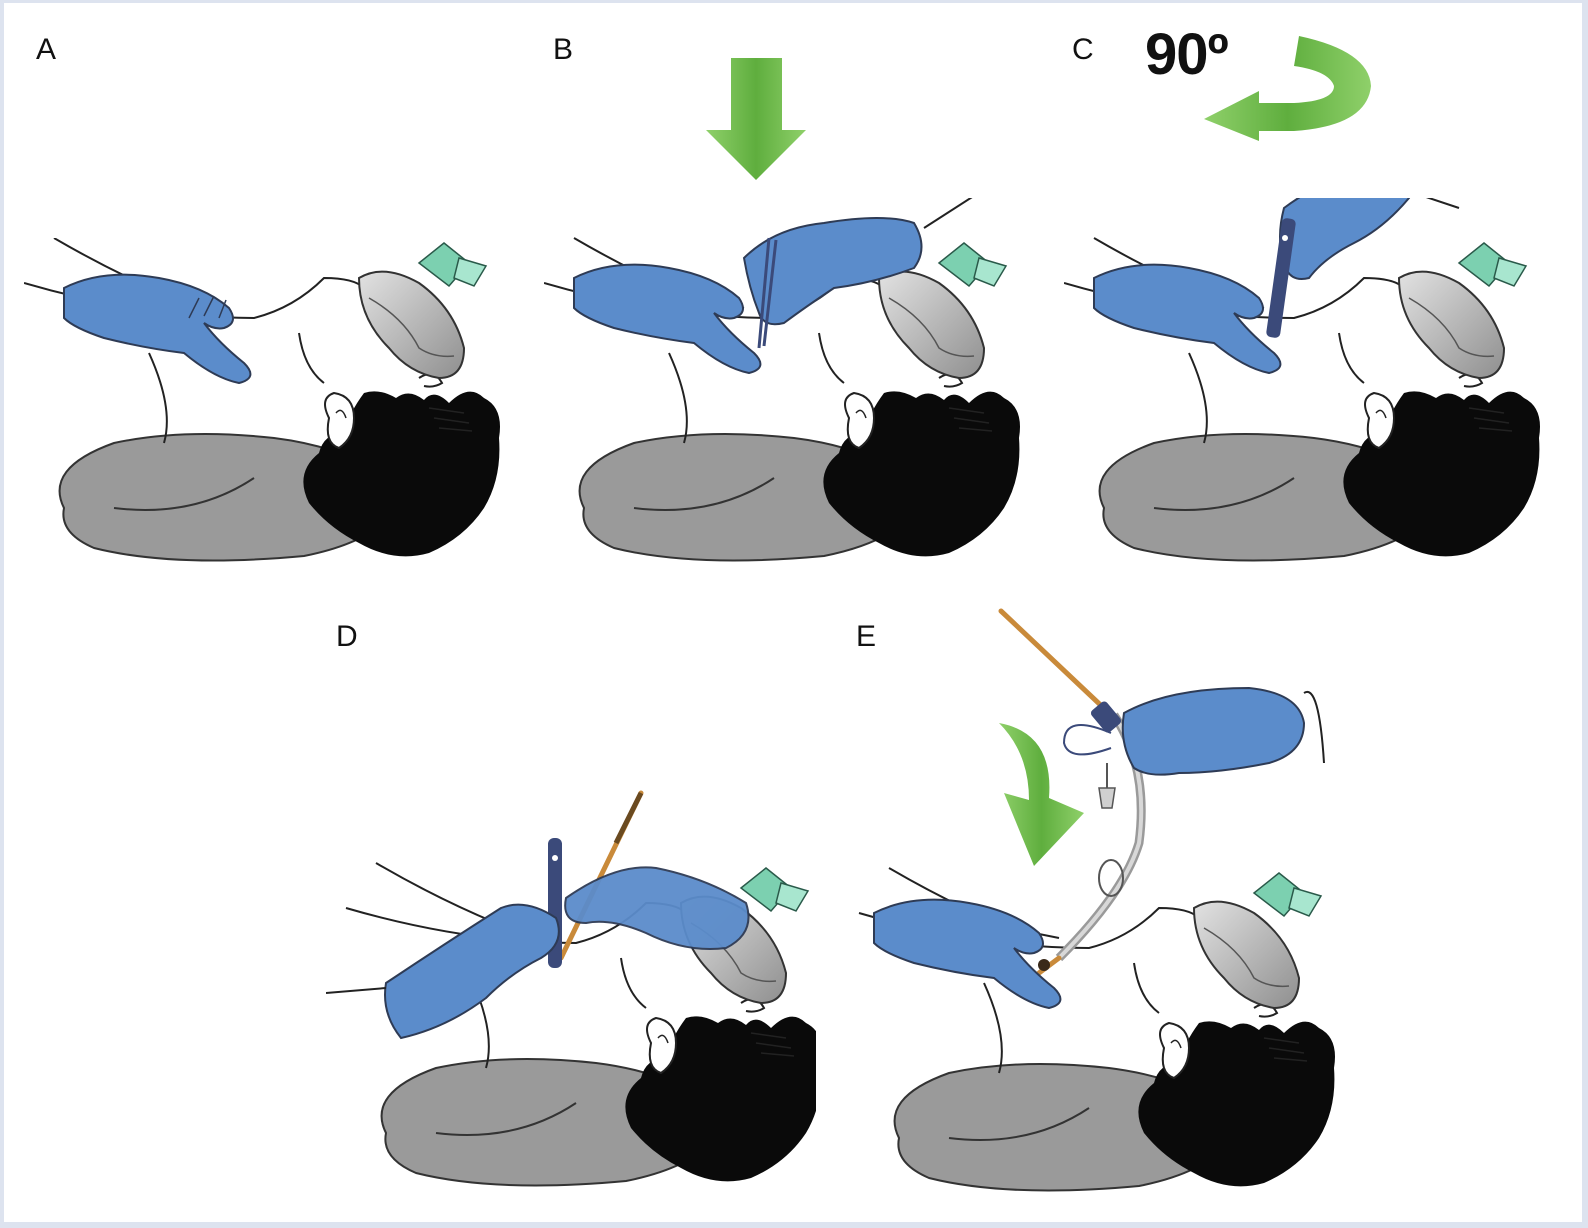 The image size is (1588, 1228). I want to click on down-arrow-icon, so click(756, 119).